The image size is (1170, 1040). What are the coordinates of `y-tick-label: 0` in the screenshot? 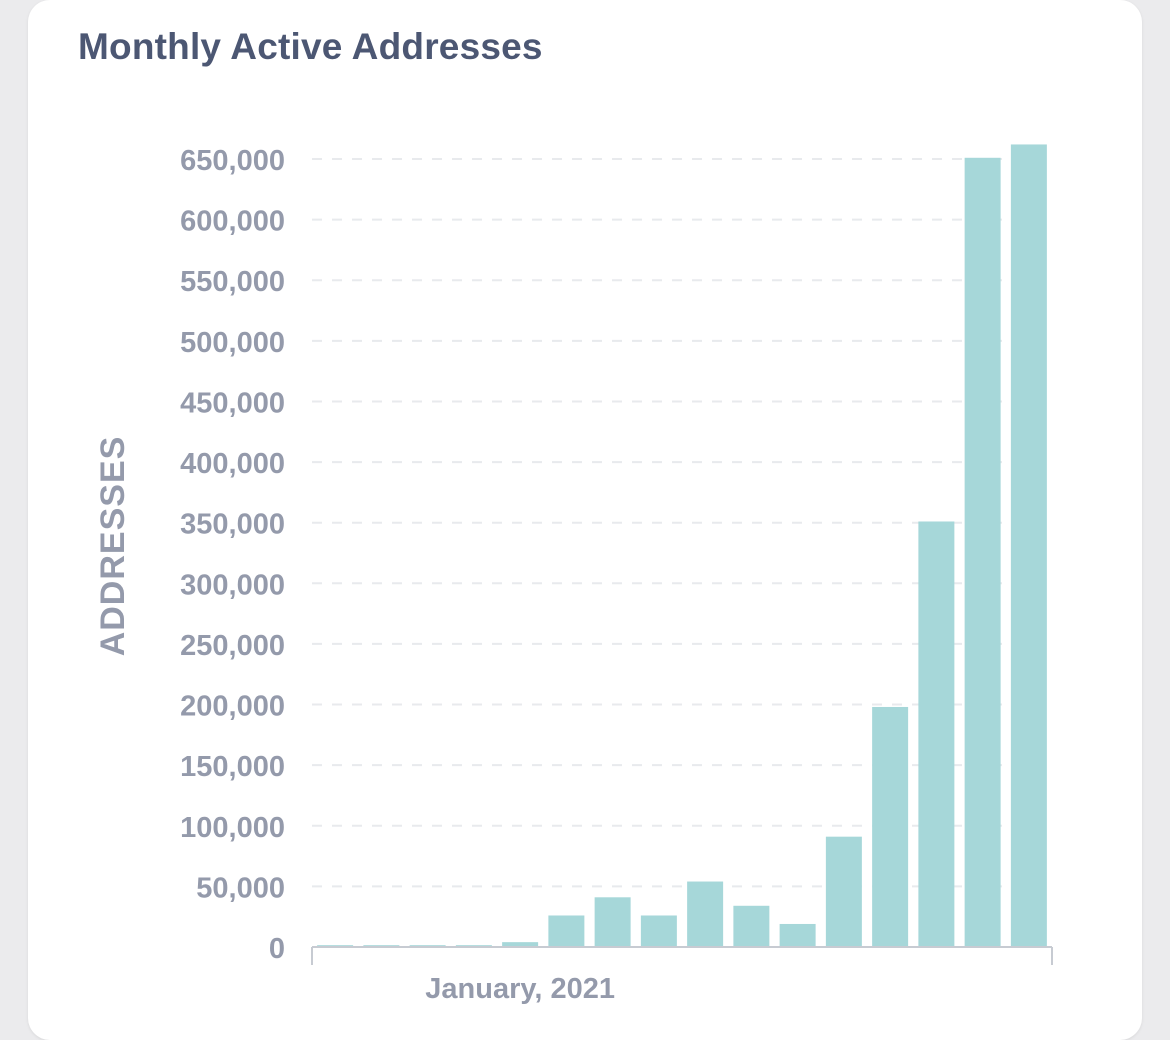 It's located at (277, 949).